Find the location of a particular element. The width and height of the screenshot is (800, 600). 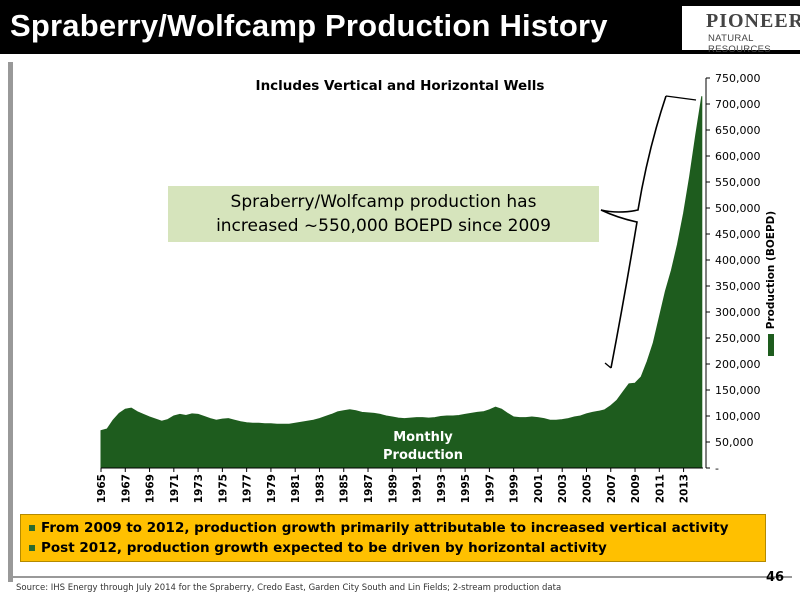

y-tick-label: 500,000 is located at coordinates (738, 208).